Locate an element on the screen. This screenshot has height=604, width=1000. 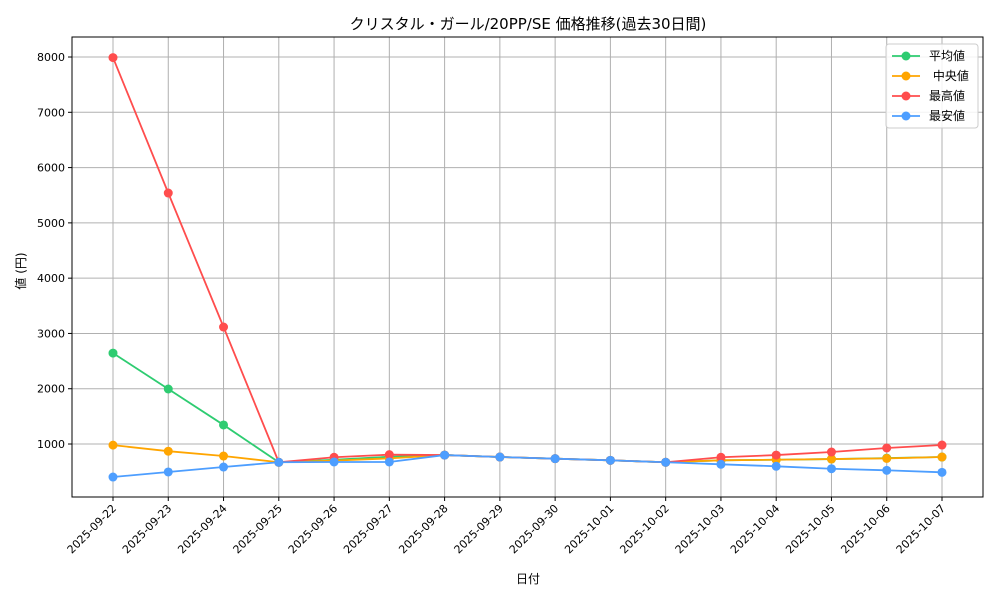
x-tick-label: 2025-09-29 is located at coordinates (479, 529).